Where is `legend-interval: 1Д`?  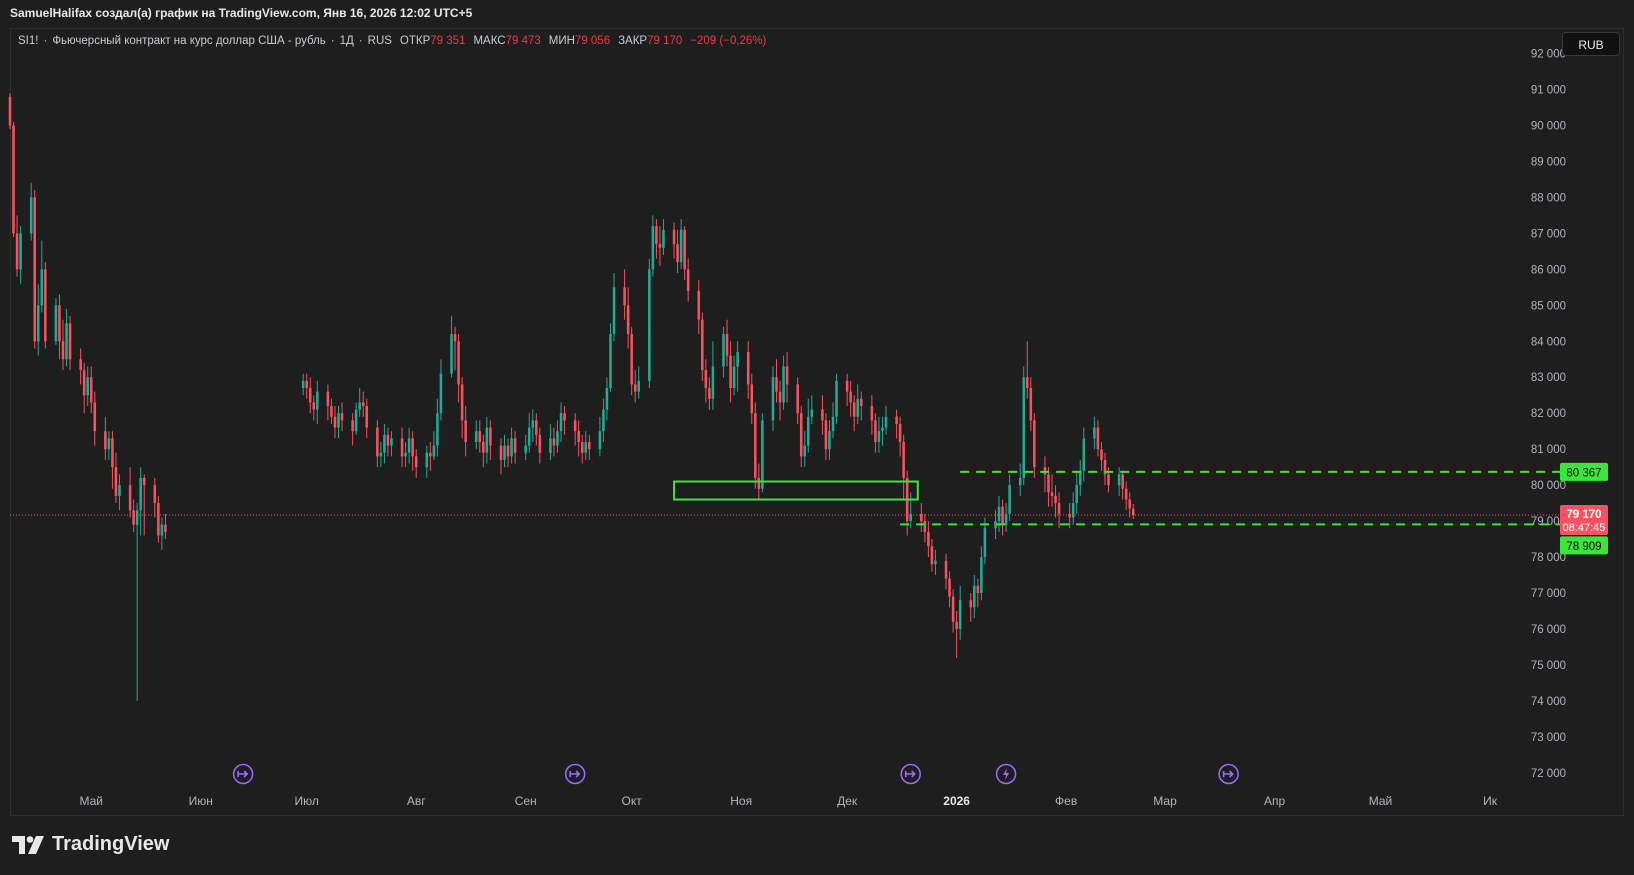
legend-interval: 1Д is located at coordinates (346, 41).